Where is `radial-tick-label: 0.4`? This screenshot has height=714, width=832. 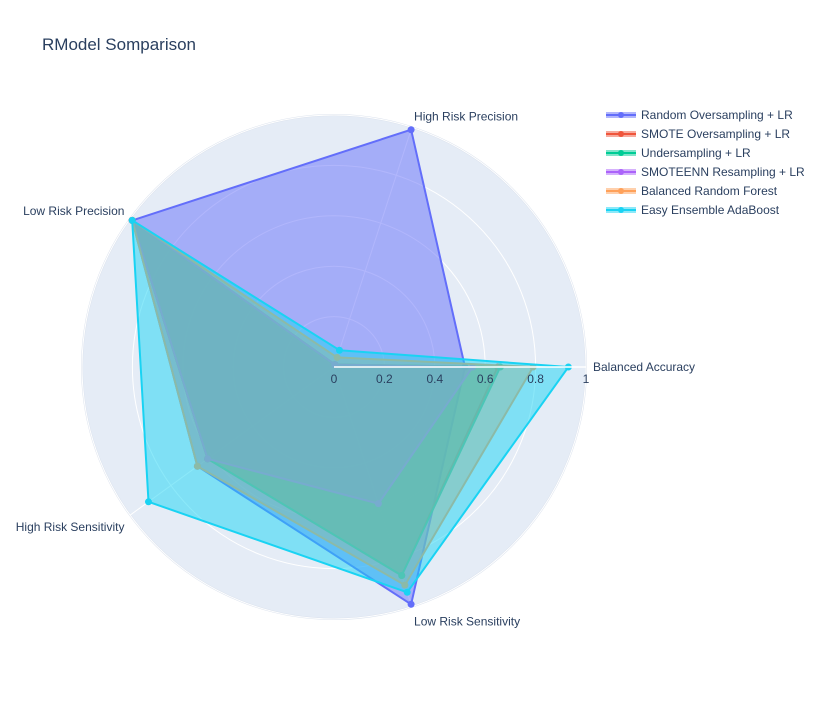 radial-tick-label: 0.4 is located at coordinates (434, 379).